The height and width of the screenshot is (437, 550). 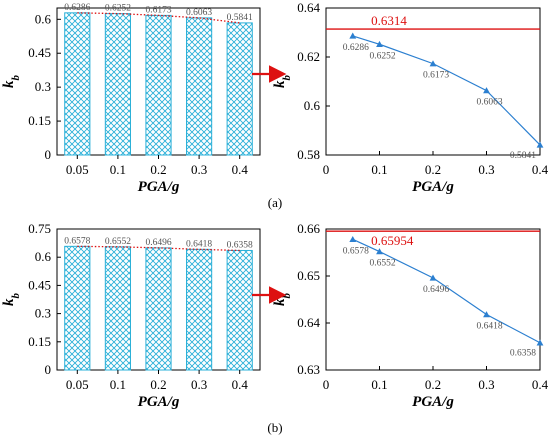 What do you see at coordinates (118, 242) in the screenshot?
I see `bar-value-label: 0.6552` at bounding box center [118, 242].